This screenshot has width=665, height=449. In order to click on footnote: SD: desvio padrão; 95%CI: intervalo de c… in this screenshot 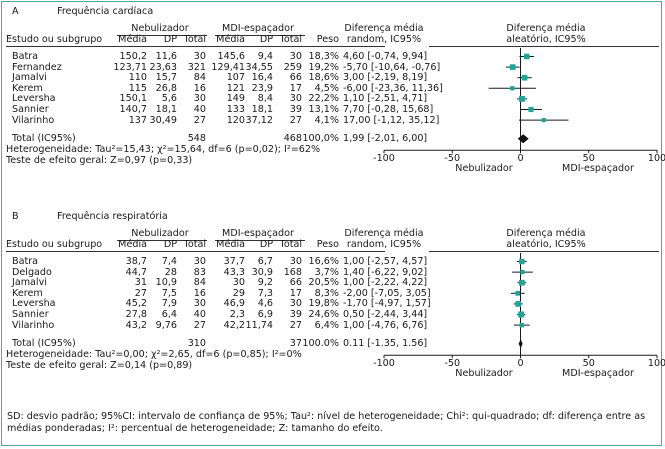, I will do `click(326, 422)`.